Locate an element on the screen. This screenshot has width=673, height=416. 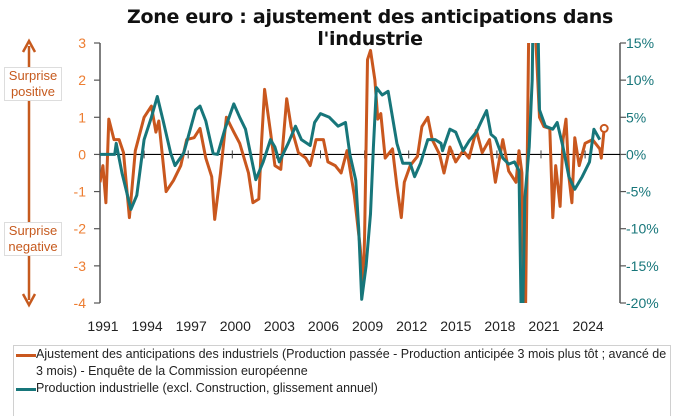
left-tick-label: -1 is located at coordinates (80, 192).